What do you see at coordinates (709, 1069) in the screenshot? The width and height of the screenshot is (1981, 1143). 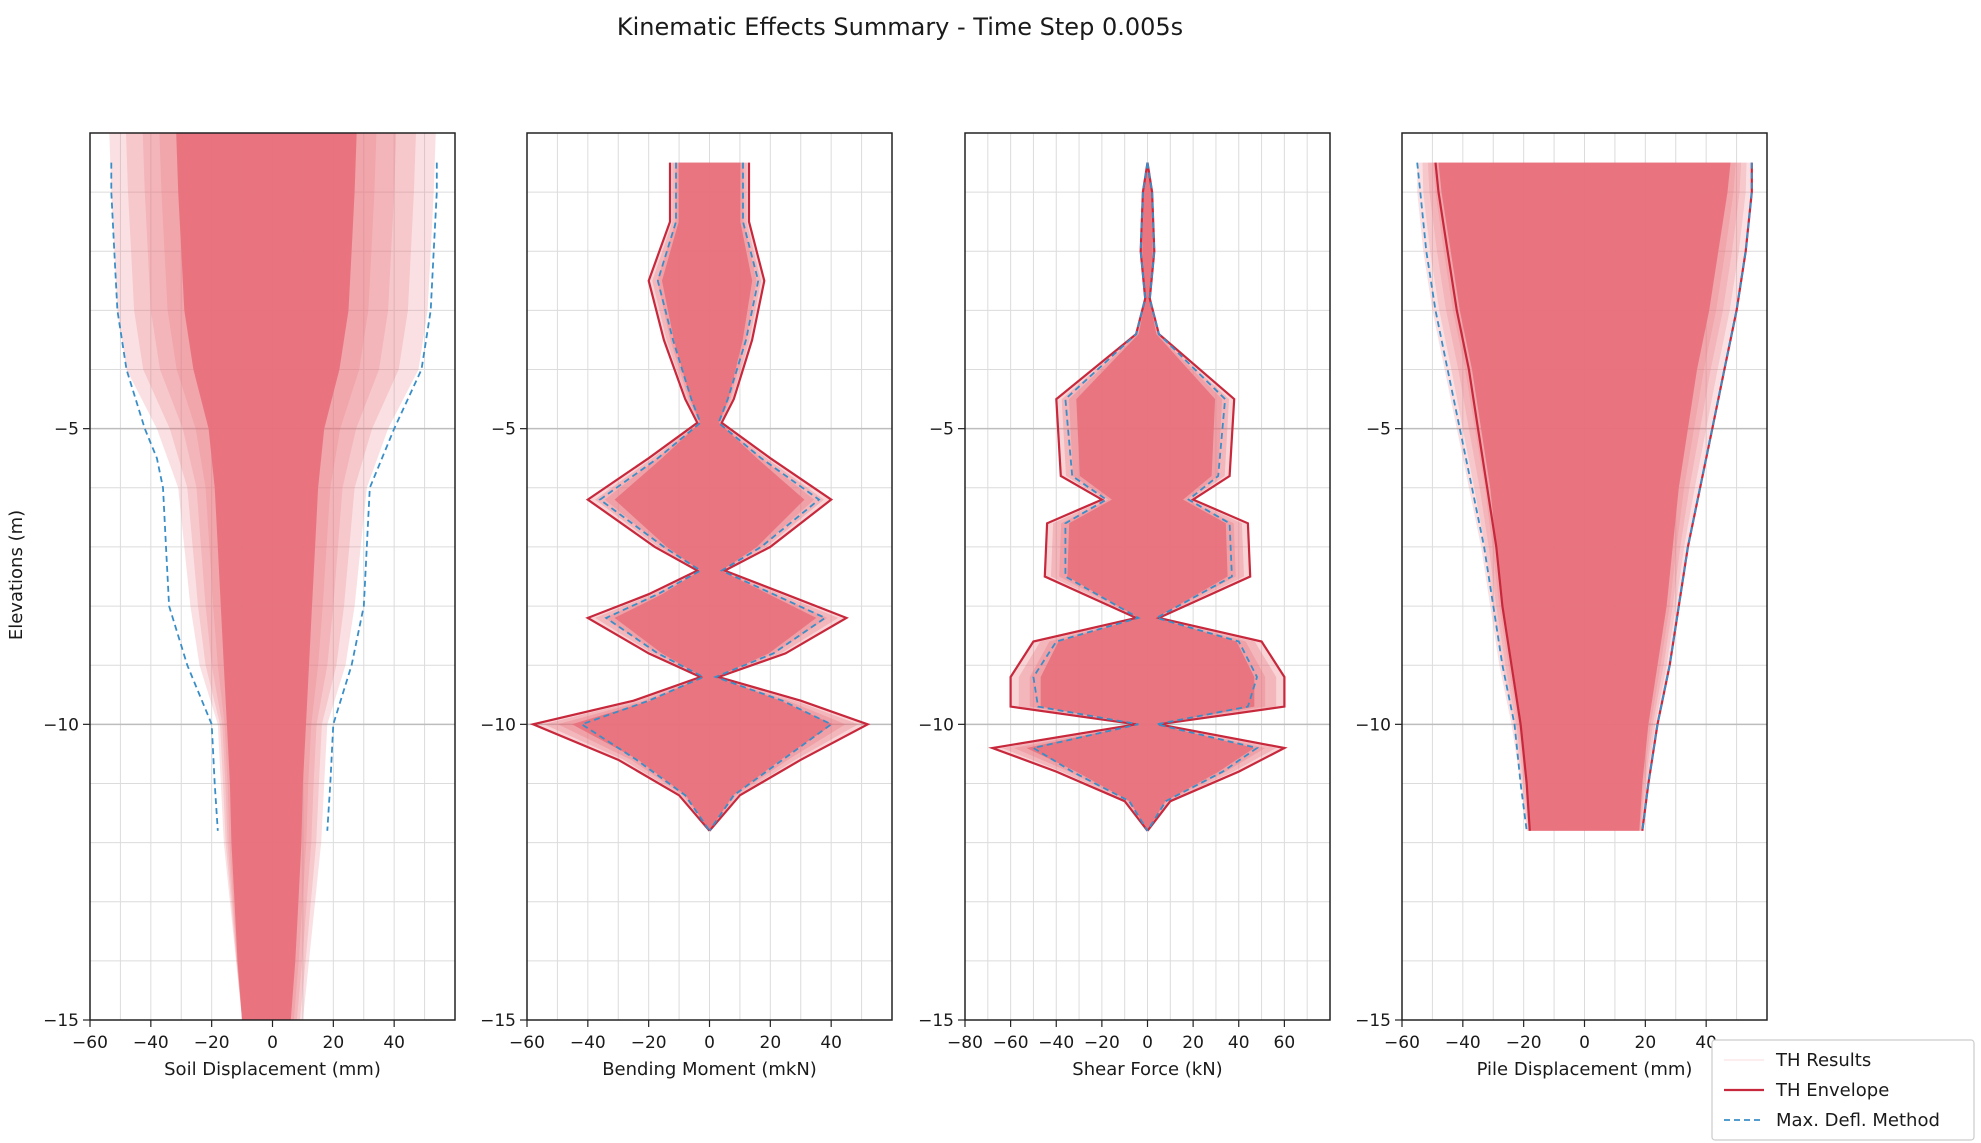 I see `x-axis-label: Bending Moment (mkN)` at bounding box center [709, 1069].